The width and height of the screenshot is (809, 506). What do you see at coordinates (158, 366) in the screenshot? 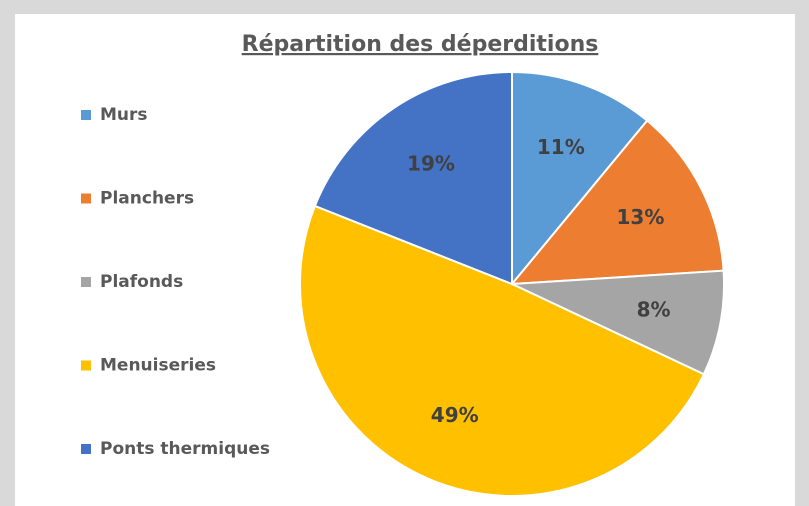
I see `legend-label: Menuiseries` at bounding box center [158, 366].